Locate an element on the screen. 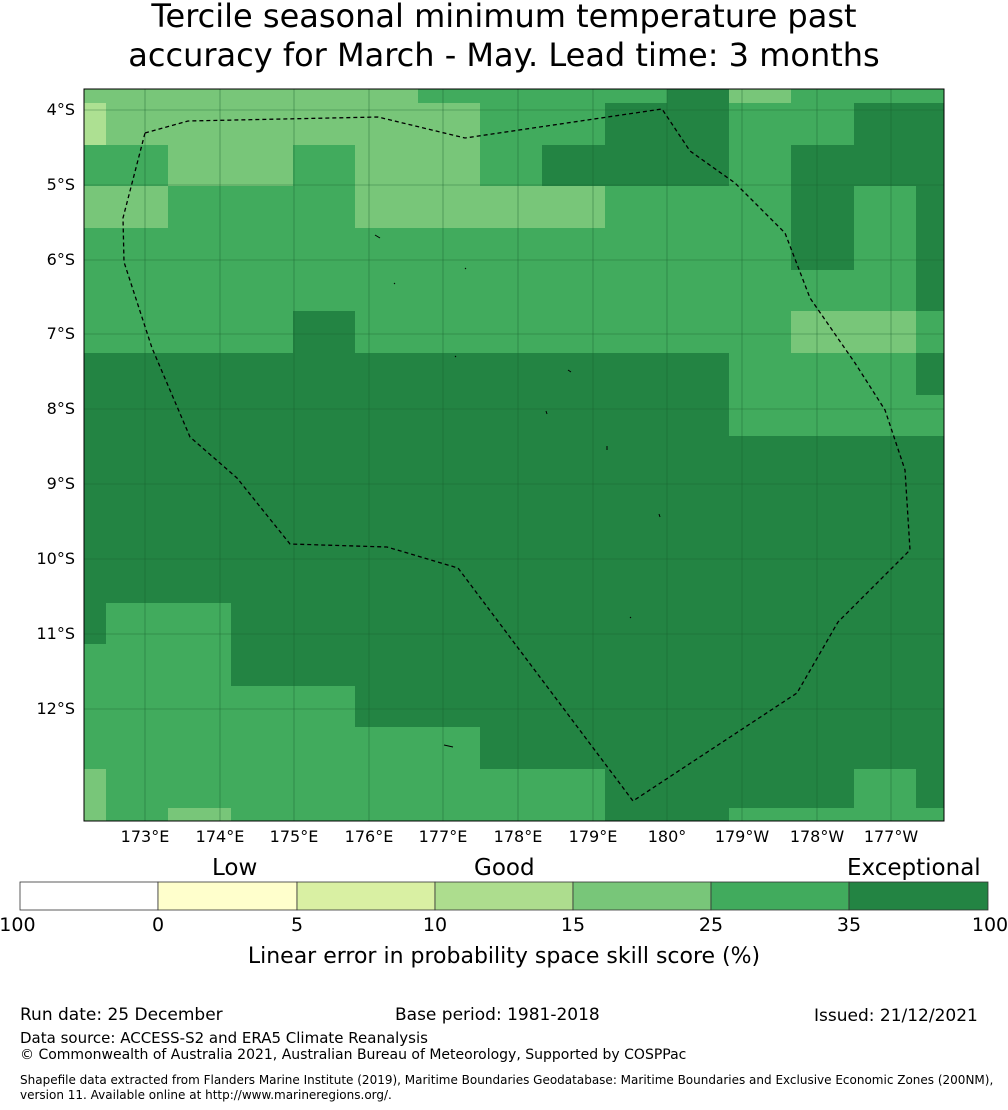 Image resolution: width=1008 pixels, height=1110 pixels. colorbar-tick-label: 15 is located at coordinates (573, 925).